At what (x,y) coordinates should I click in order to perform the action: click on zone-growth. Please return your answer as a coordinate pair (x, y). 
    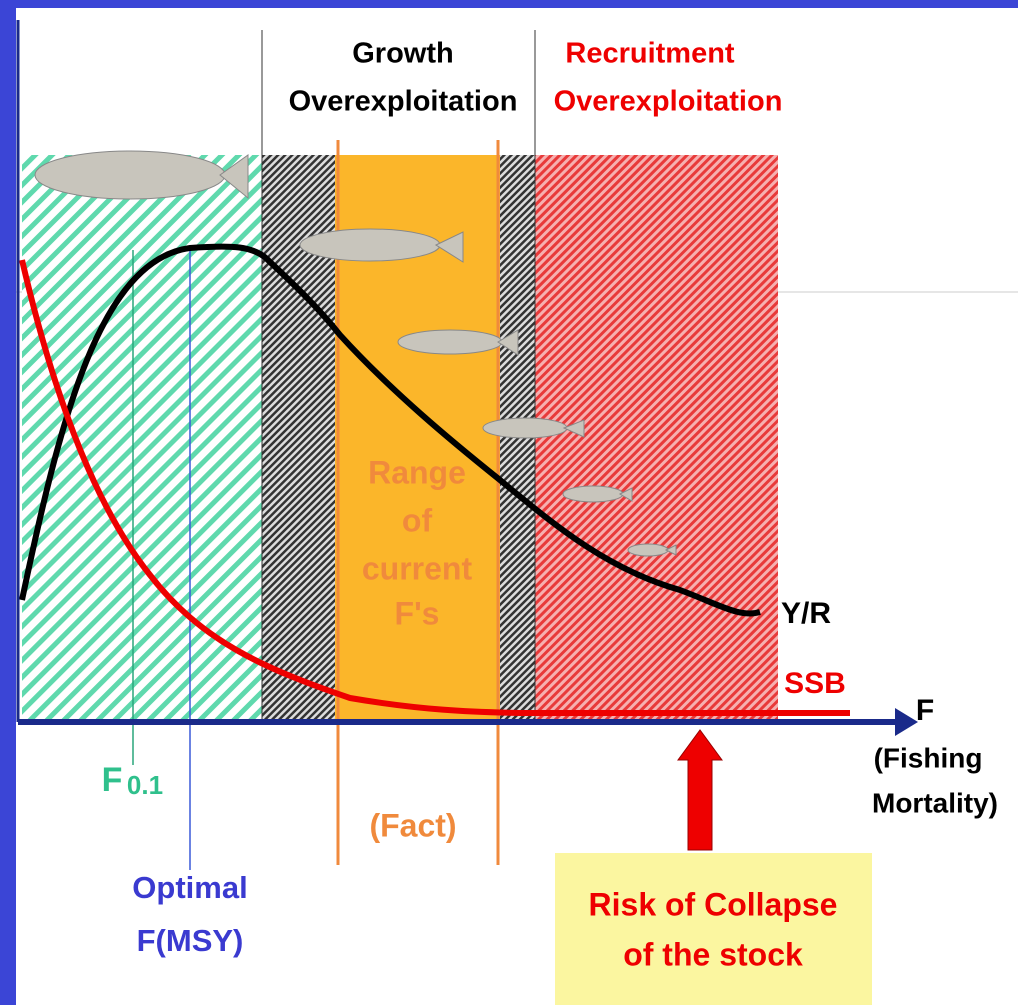
    Looking at the image, I should click on (517, 438).